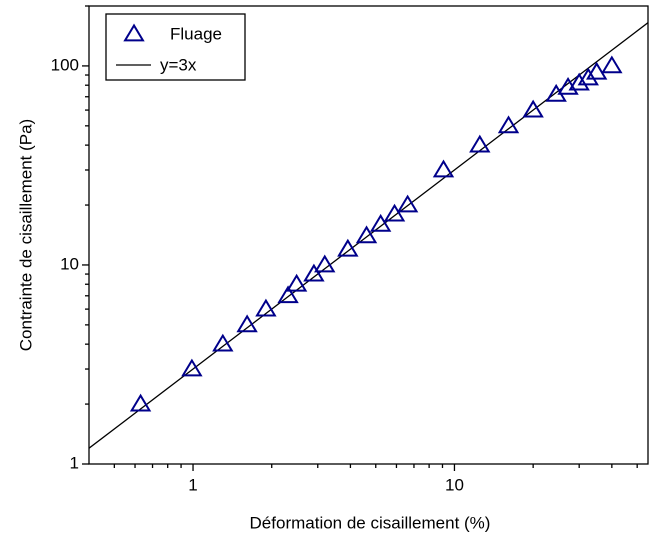  I want to click on y-tick-label: 1, so click(74, 462).